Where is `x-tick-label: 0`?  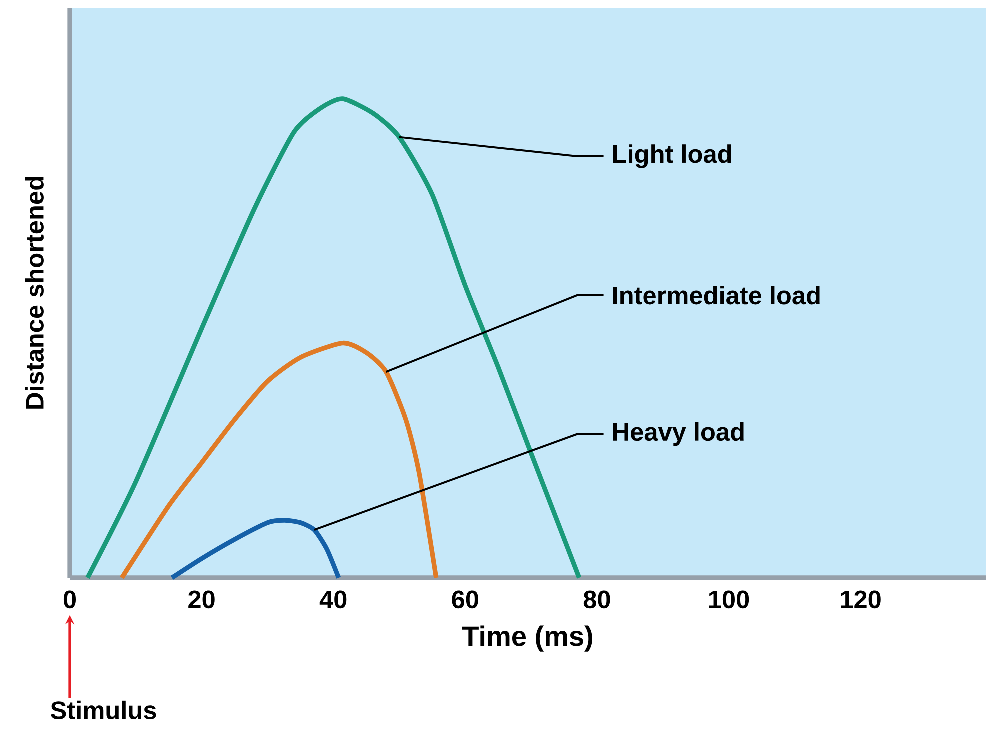 x-tick-label: 0 is located at coordinates (70, 599).